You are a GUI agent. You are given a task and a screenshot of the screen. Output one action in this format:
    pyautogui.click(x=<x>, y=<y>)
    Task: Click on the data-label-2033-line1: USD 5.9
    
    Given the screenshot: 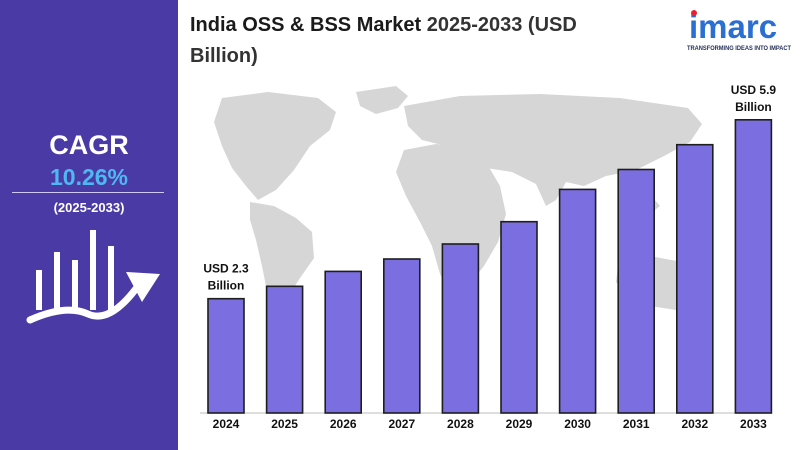 What is the action you would take?
    pyautogui.click(x=754, y=90)
    